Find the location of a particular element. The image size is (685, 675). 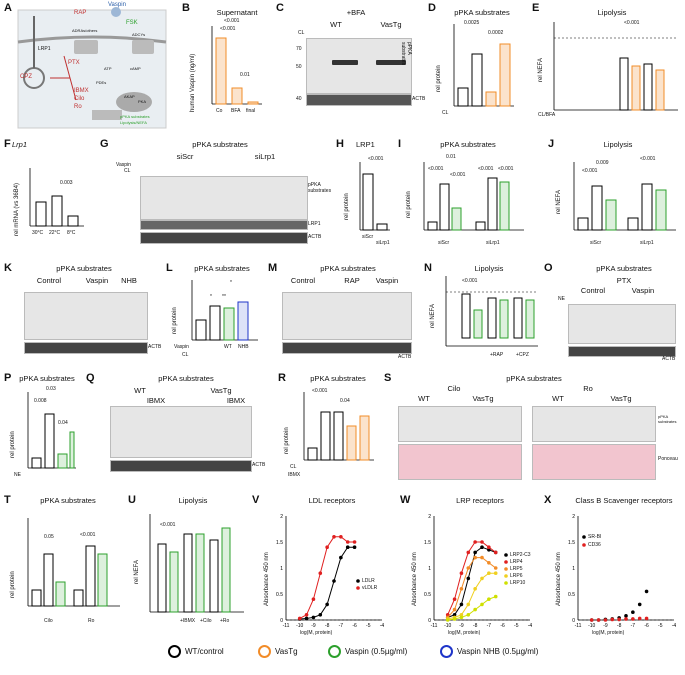

x-tick: +CPZ is located at coordinates (522, 355).